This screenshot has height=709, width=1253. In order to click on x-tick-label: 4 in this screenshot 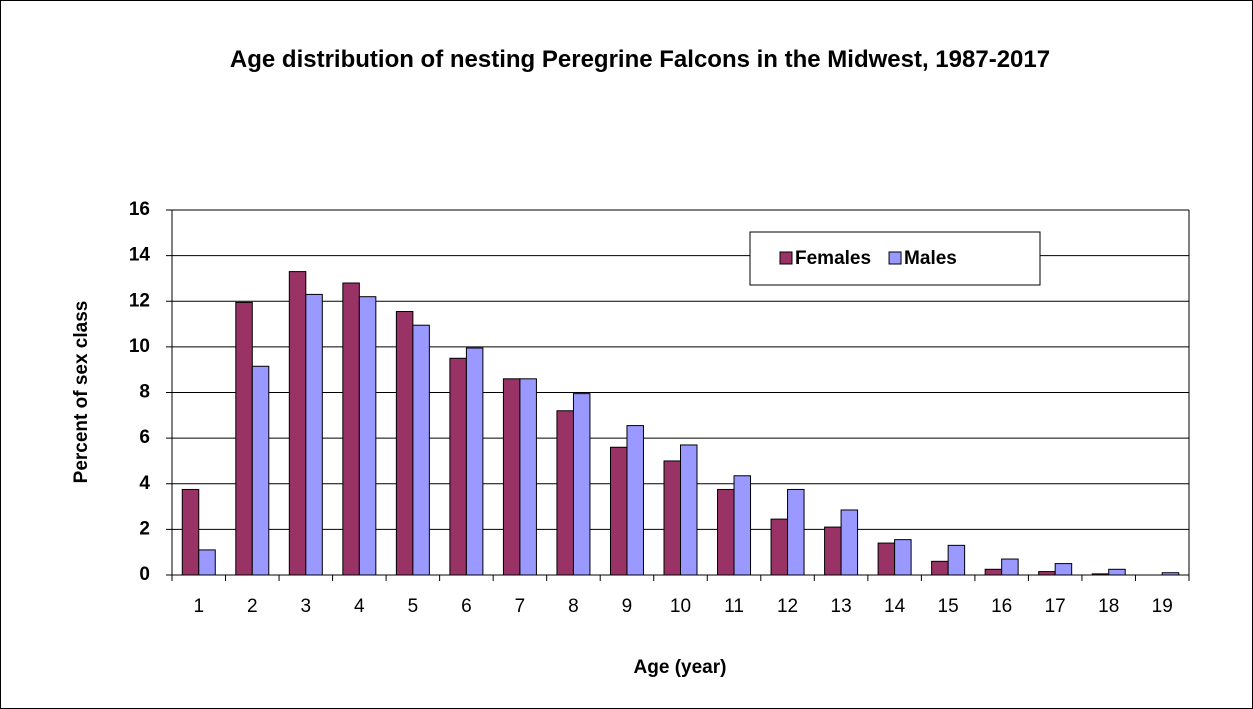, I will do `click(359, 606)`.